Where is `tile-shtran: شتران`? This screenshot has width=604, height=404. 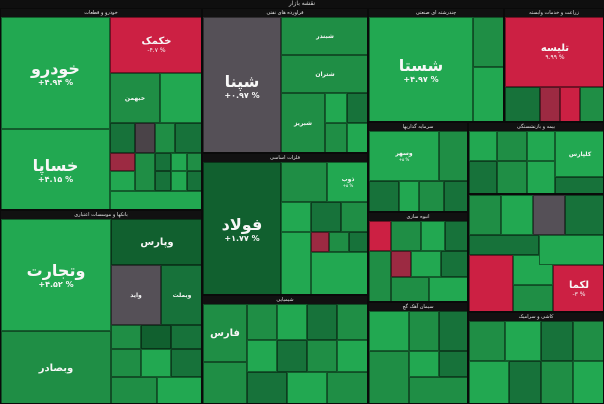
tile-shtran: شتران is located at coordinates (324, 74).